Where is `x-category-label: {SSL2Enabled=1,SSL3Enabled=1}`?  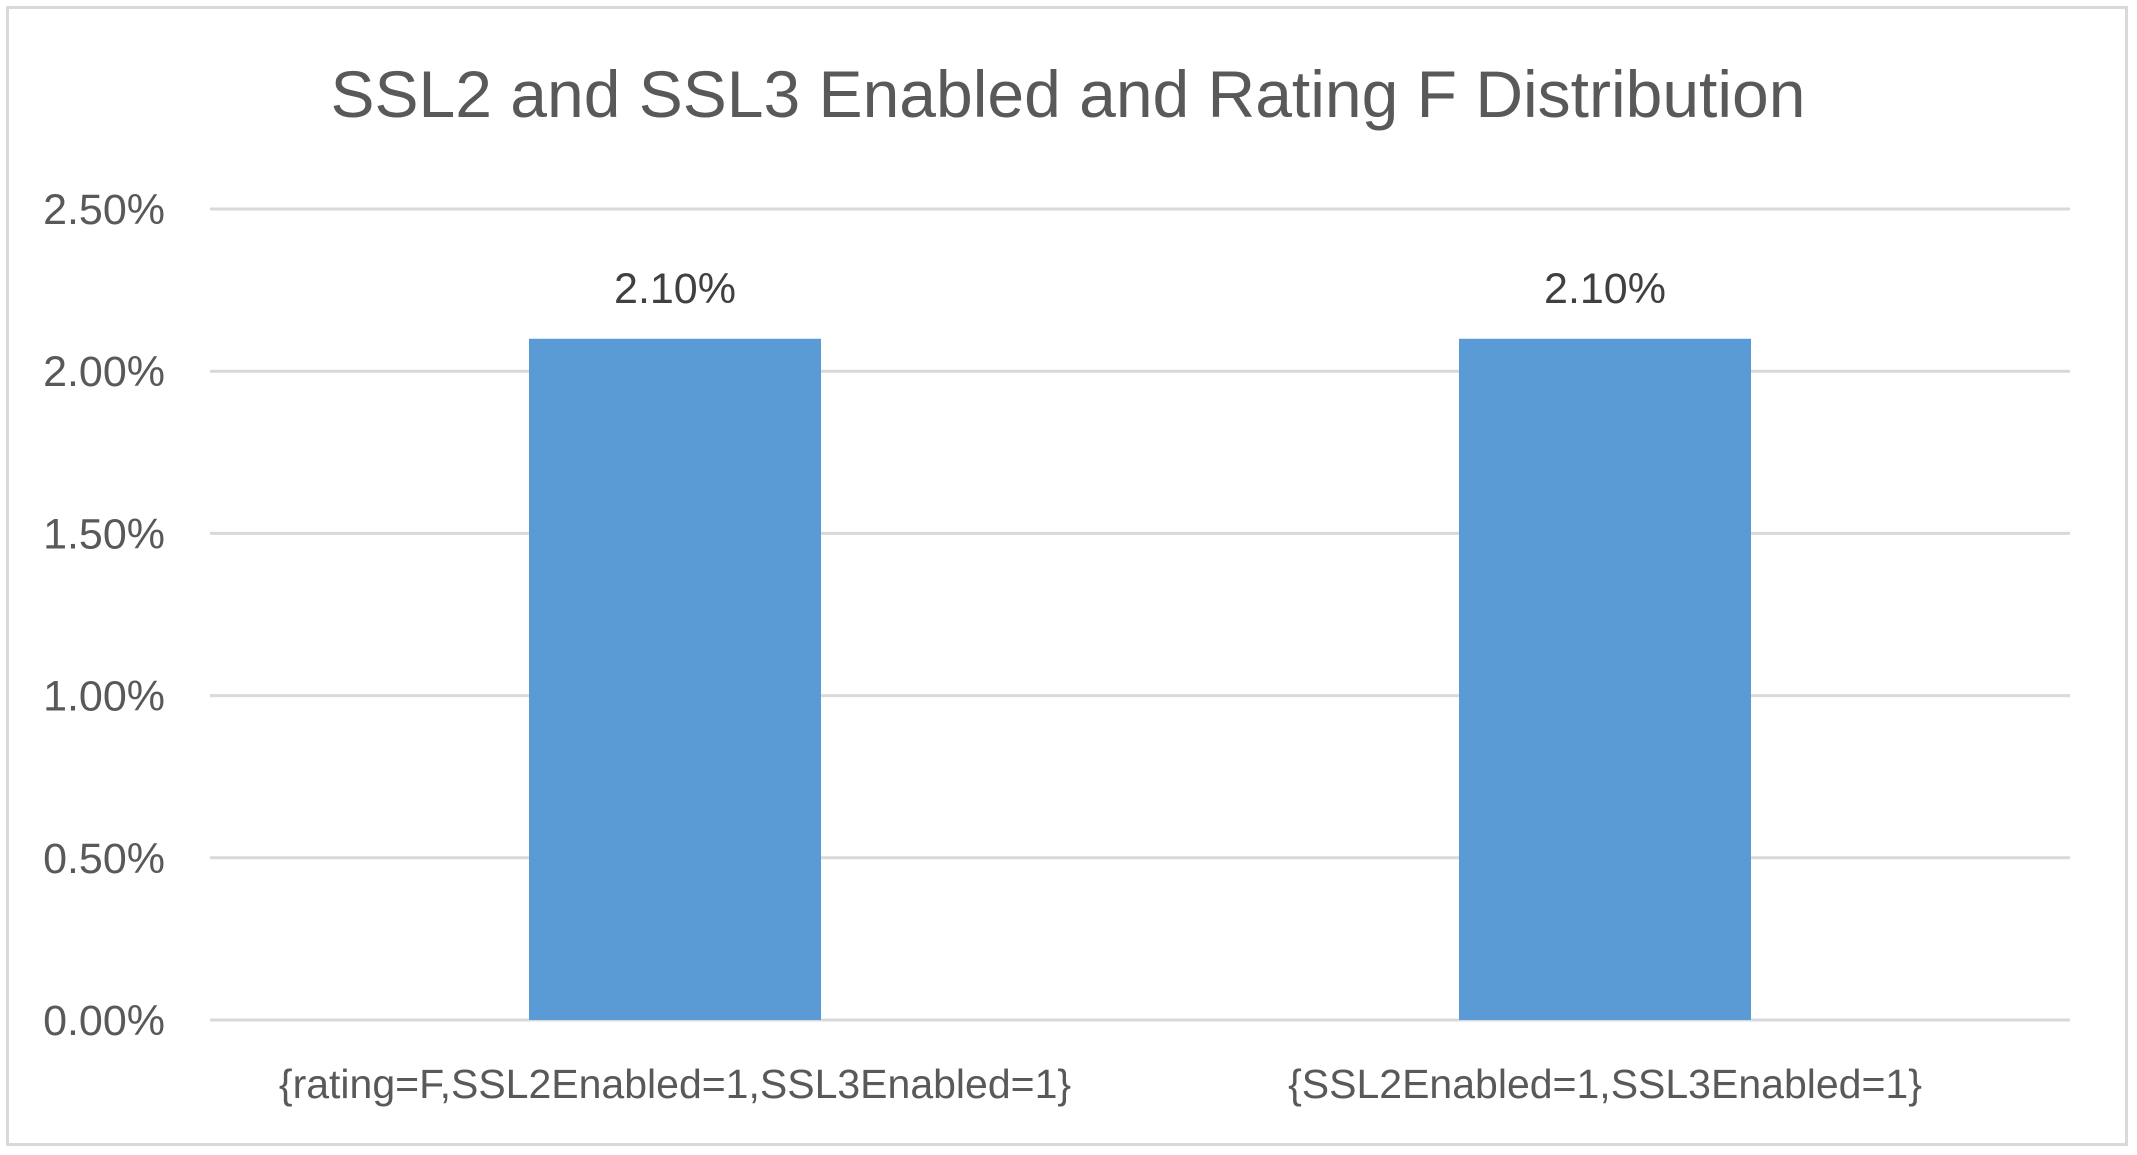 x-category-label: {SSL2Enabled=1,SSL3Enabled=1} is located at coordinates (1605, 1084).